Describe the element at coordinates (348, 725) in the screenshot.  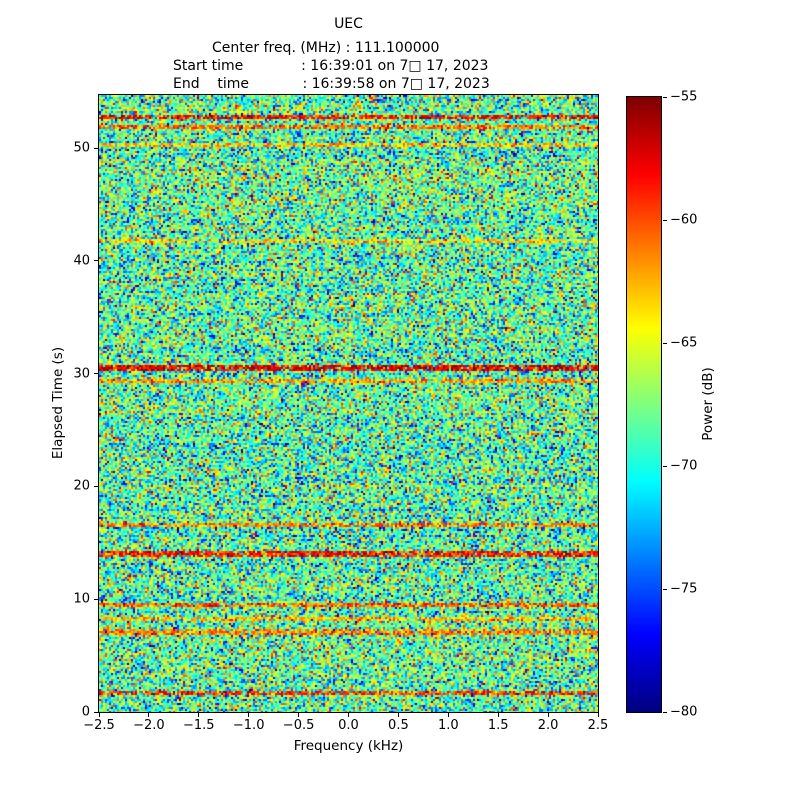
I see `x-tick-label: 0.0` at that location.